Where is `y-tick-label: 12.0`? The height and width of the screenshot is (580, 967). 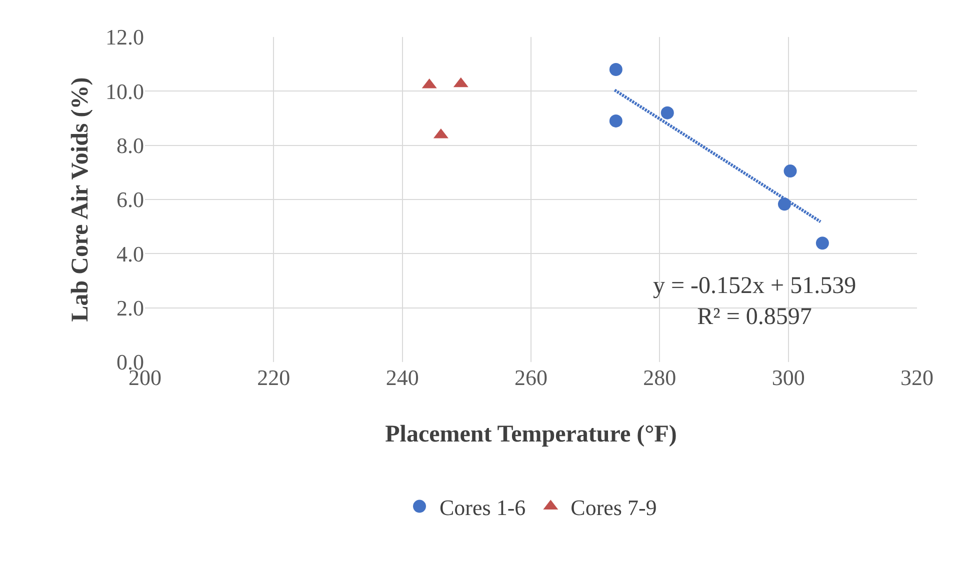 y-tick-label: 12.0 is located at coordinates (125, 37).